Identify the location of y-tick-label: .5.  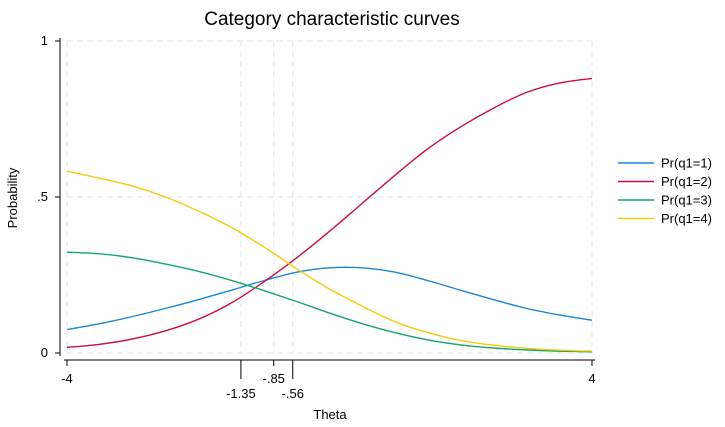
(42, 196).